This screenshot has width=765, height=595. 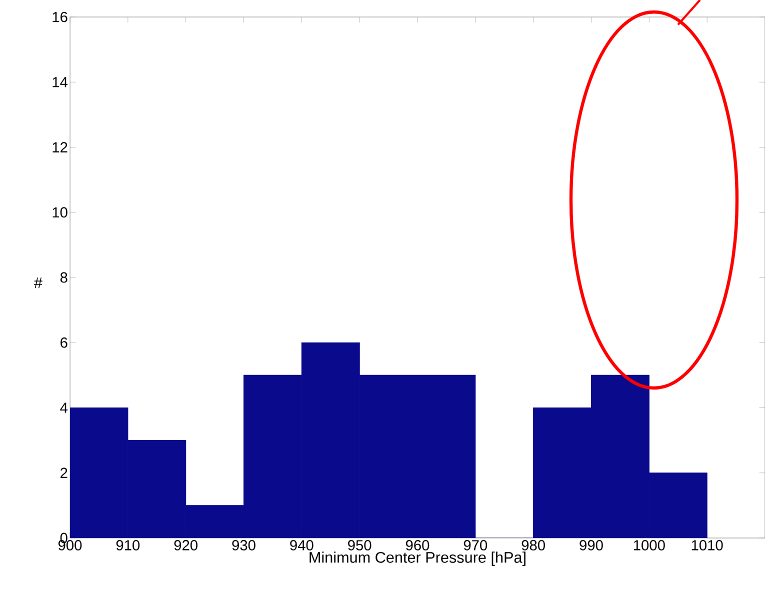 I want to click on x-tick-label: 960, so click(x=418, y=545).